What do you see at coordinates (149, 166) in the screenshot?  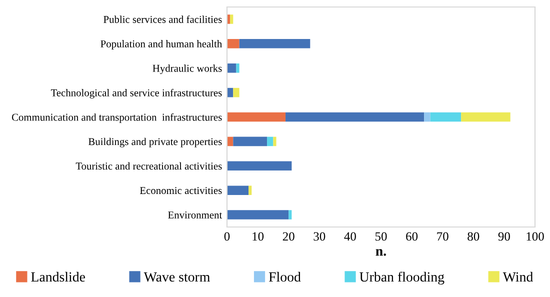 I see `y-tick-label: Touristic and recreational activities` at bounding box center [149, 166].